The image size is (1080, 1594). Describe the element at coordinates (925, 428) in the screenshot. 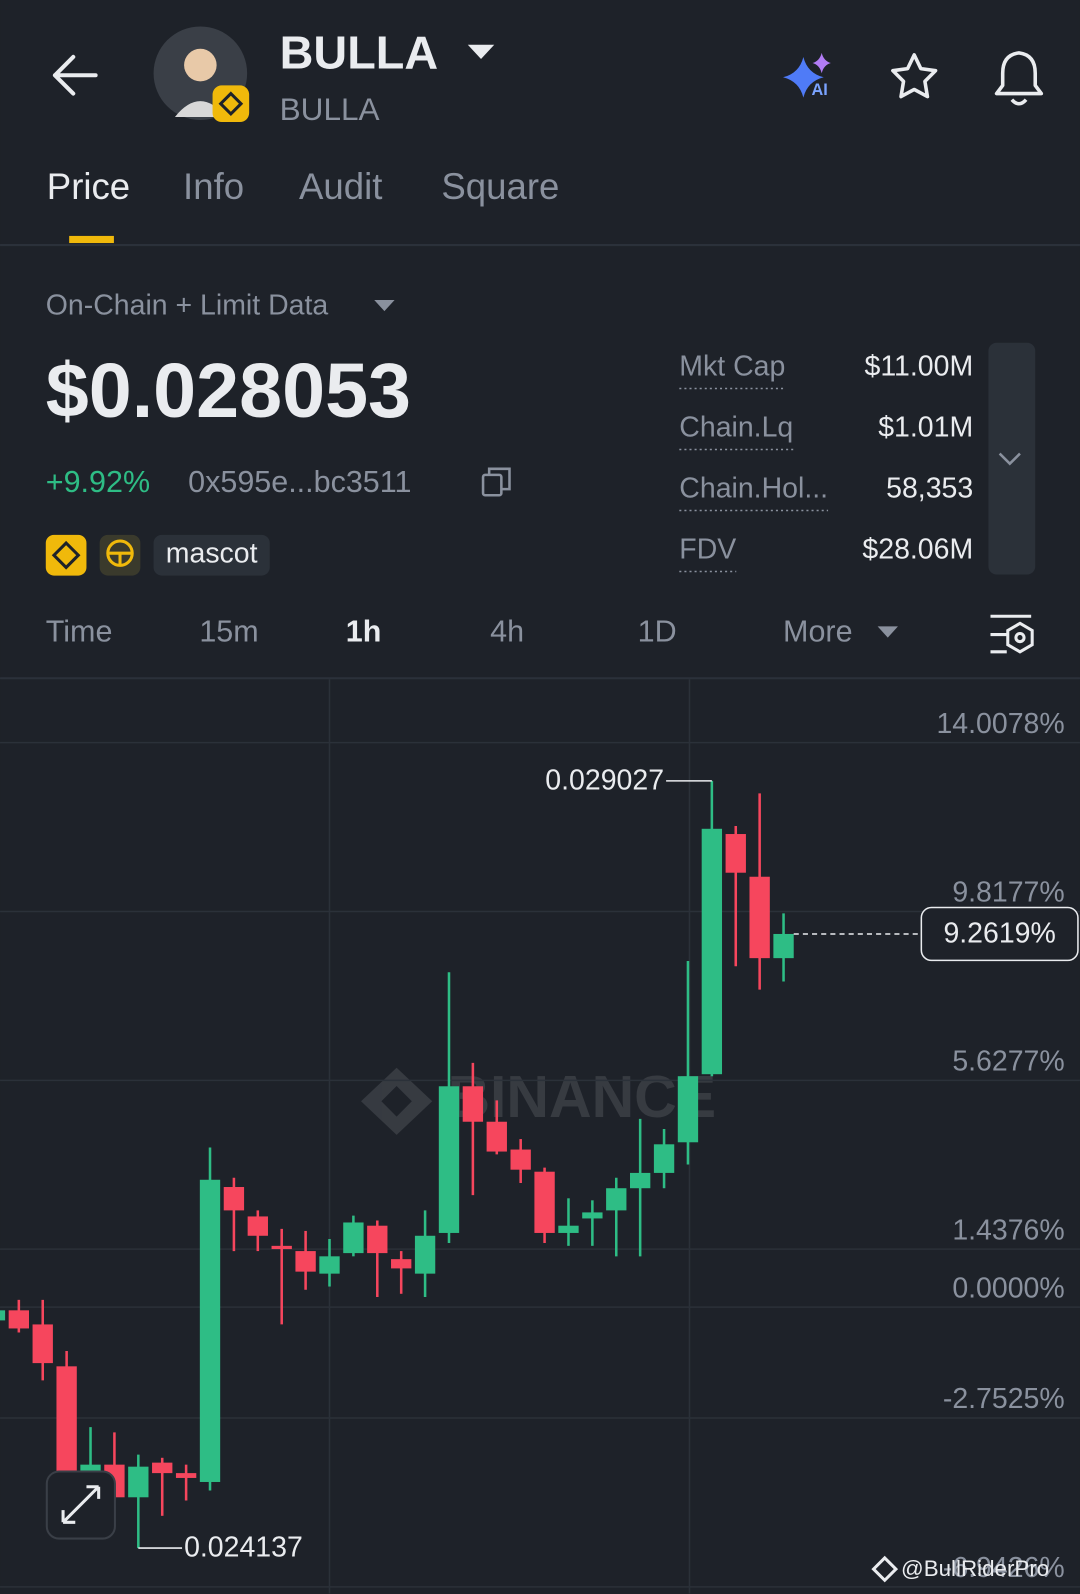

I see `stat-value: $1.01M` at that location.